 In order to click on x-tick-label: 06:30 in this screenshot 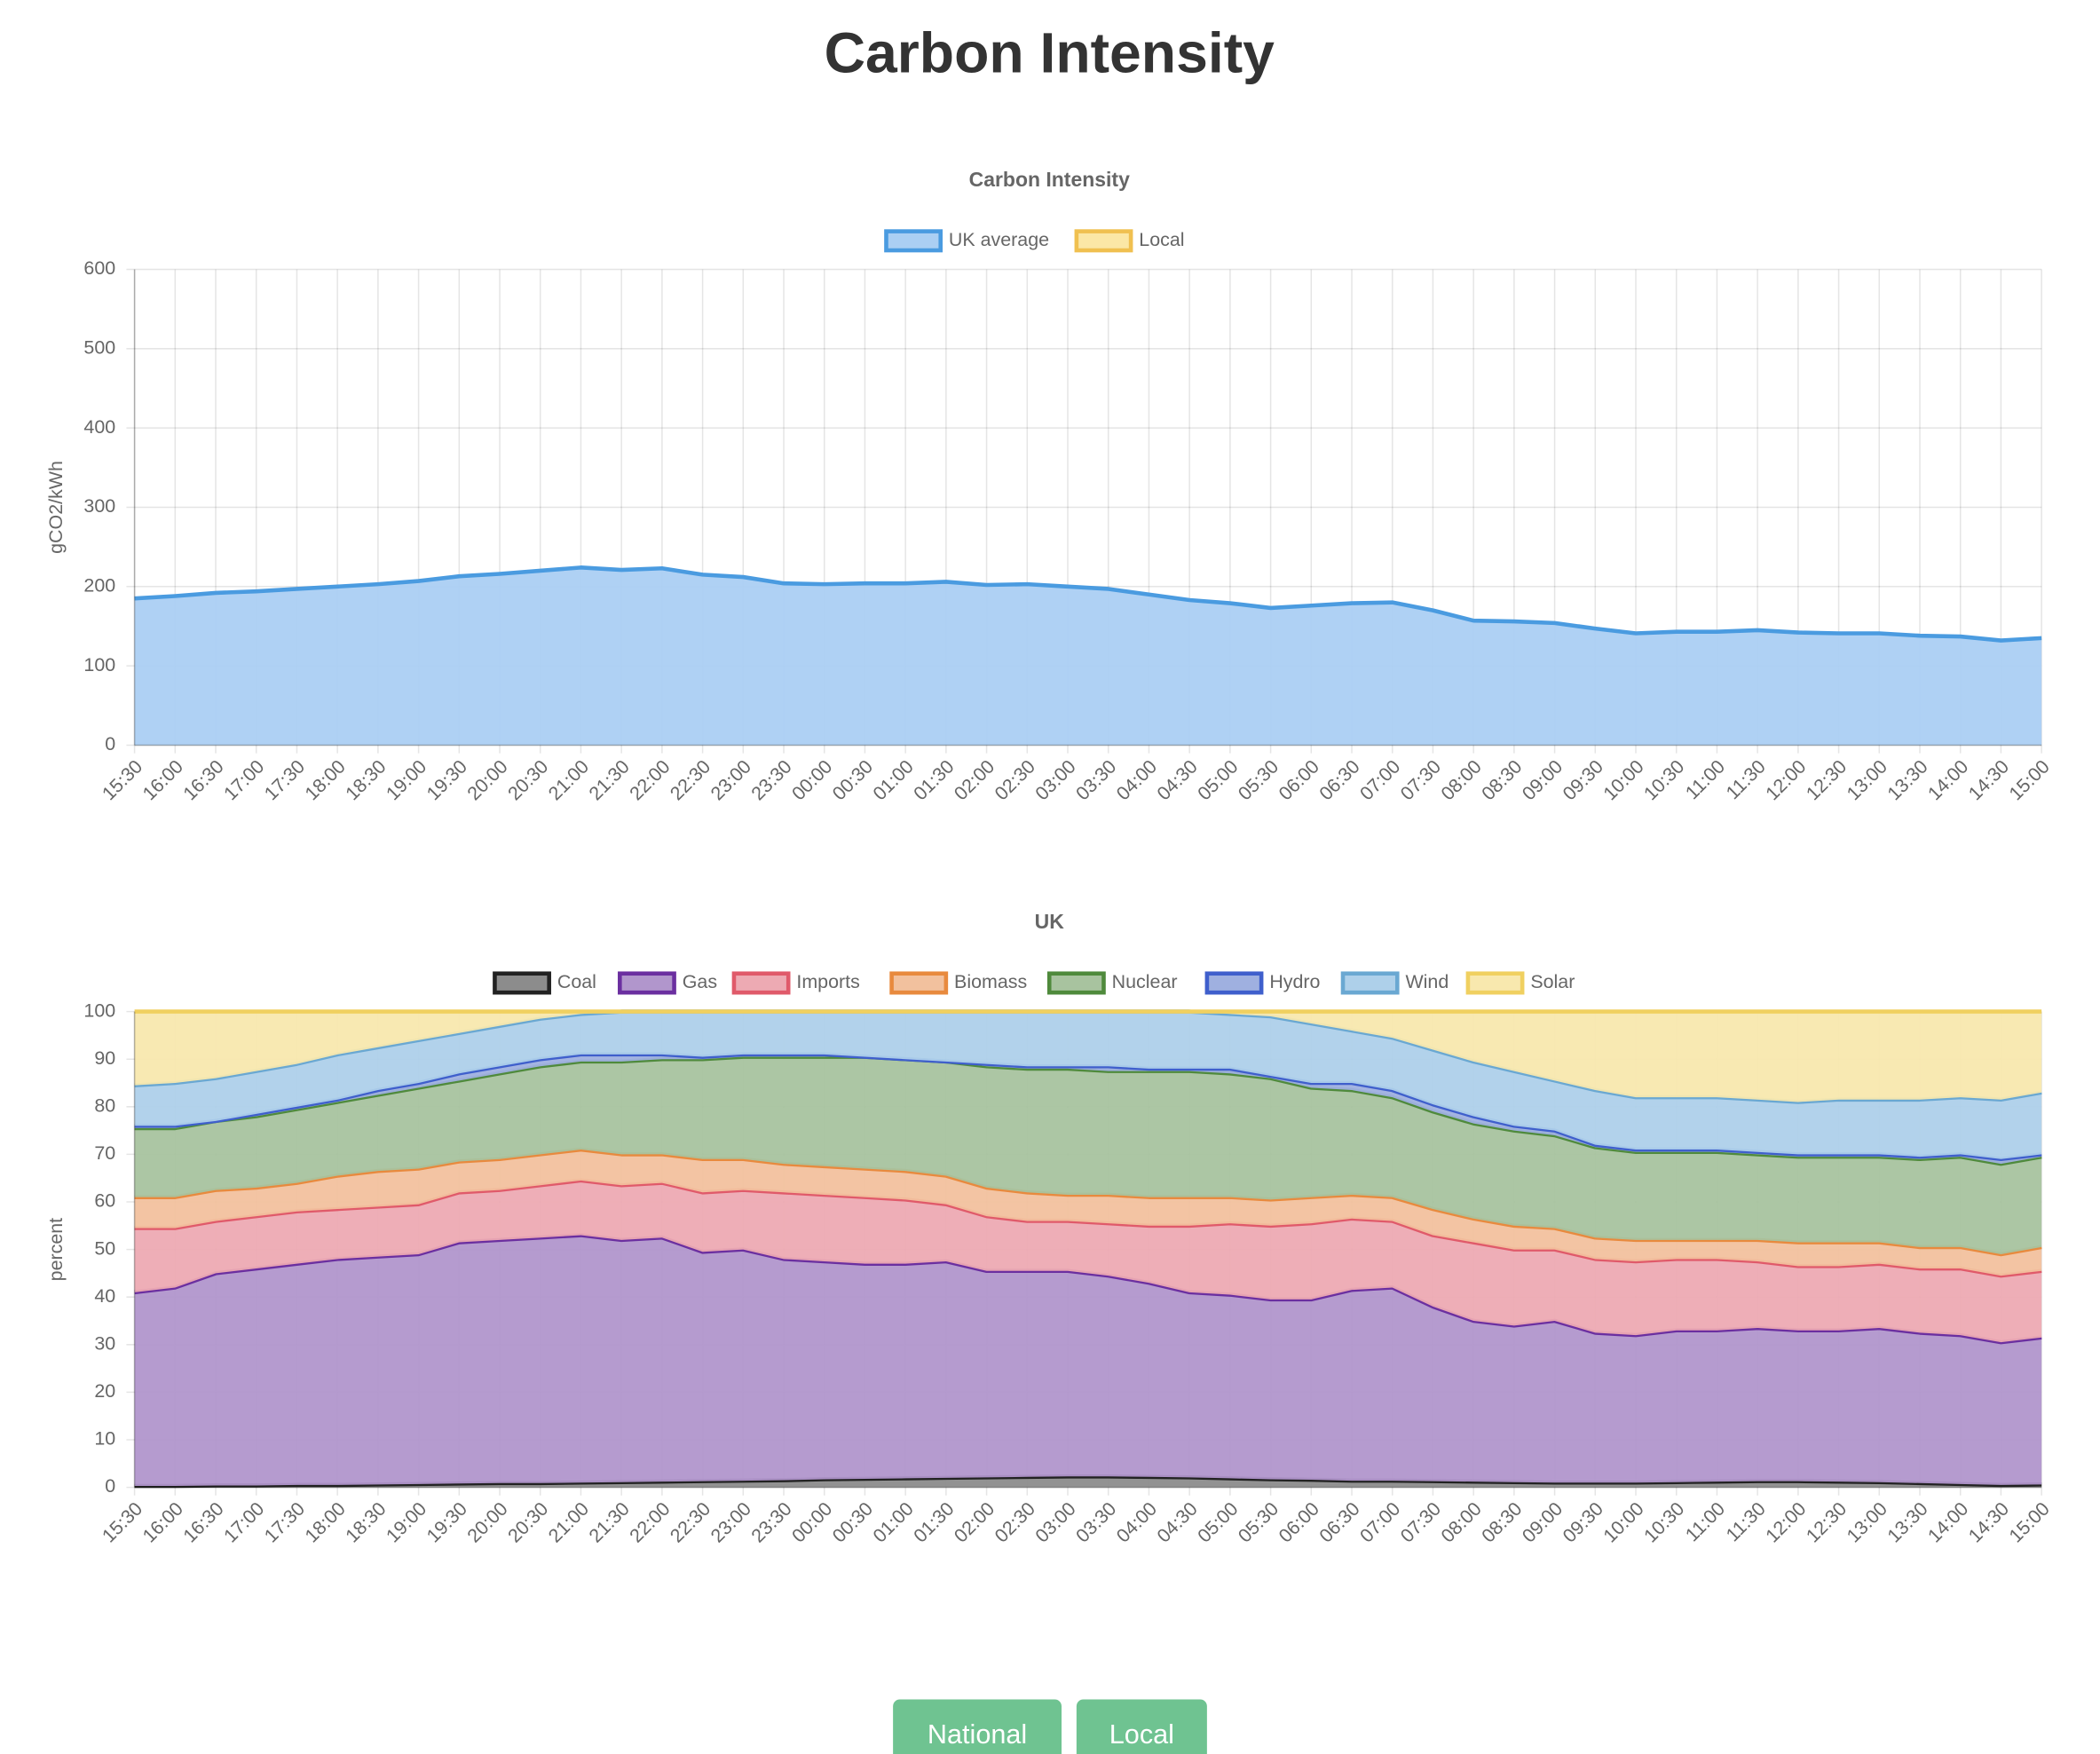, I will do `click(1339, 779)`.